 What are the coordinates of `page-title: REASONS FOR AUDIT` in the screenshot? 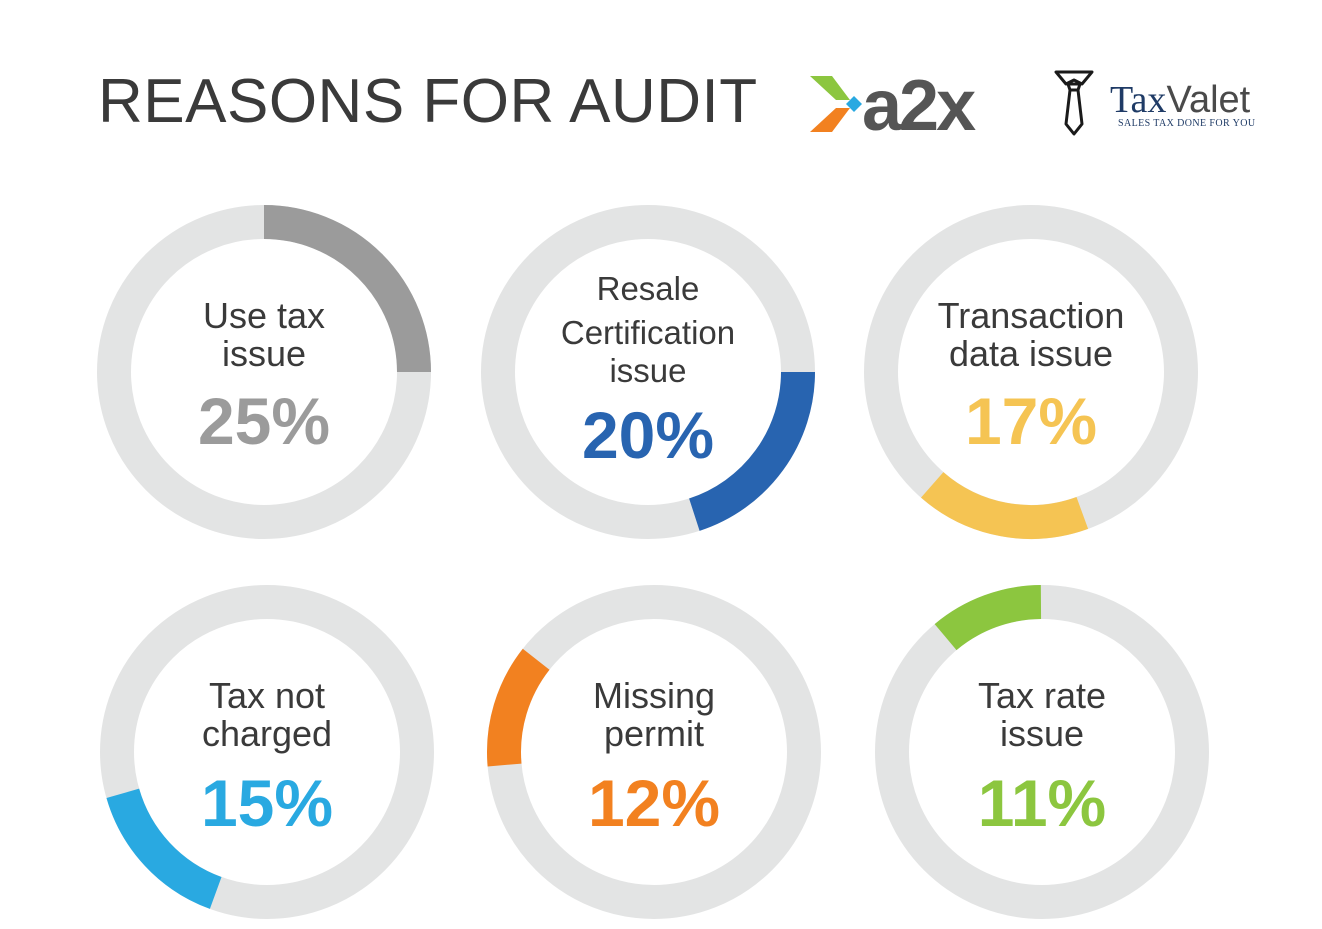 It's located at (428, 101).